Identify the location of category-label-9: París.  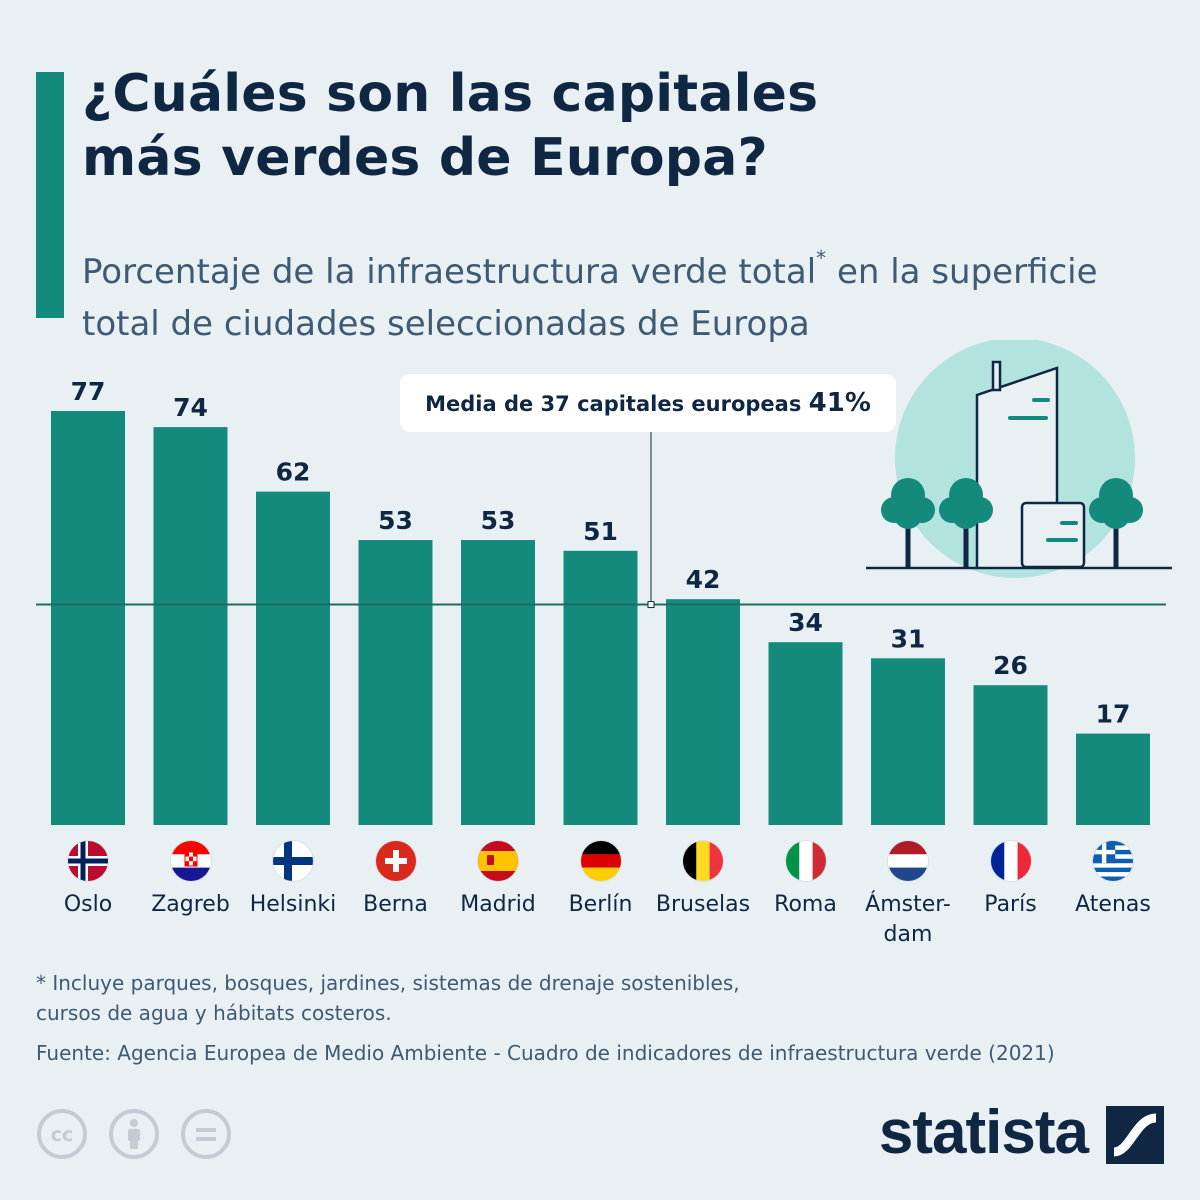
(1010, 904).